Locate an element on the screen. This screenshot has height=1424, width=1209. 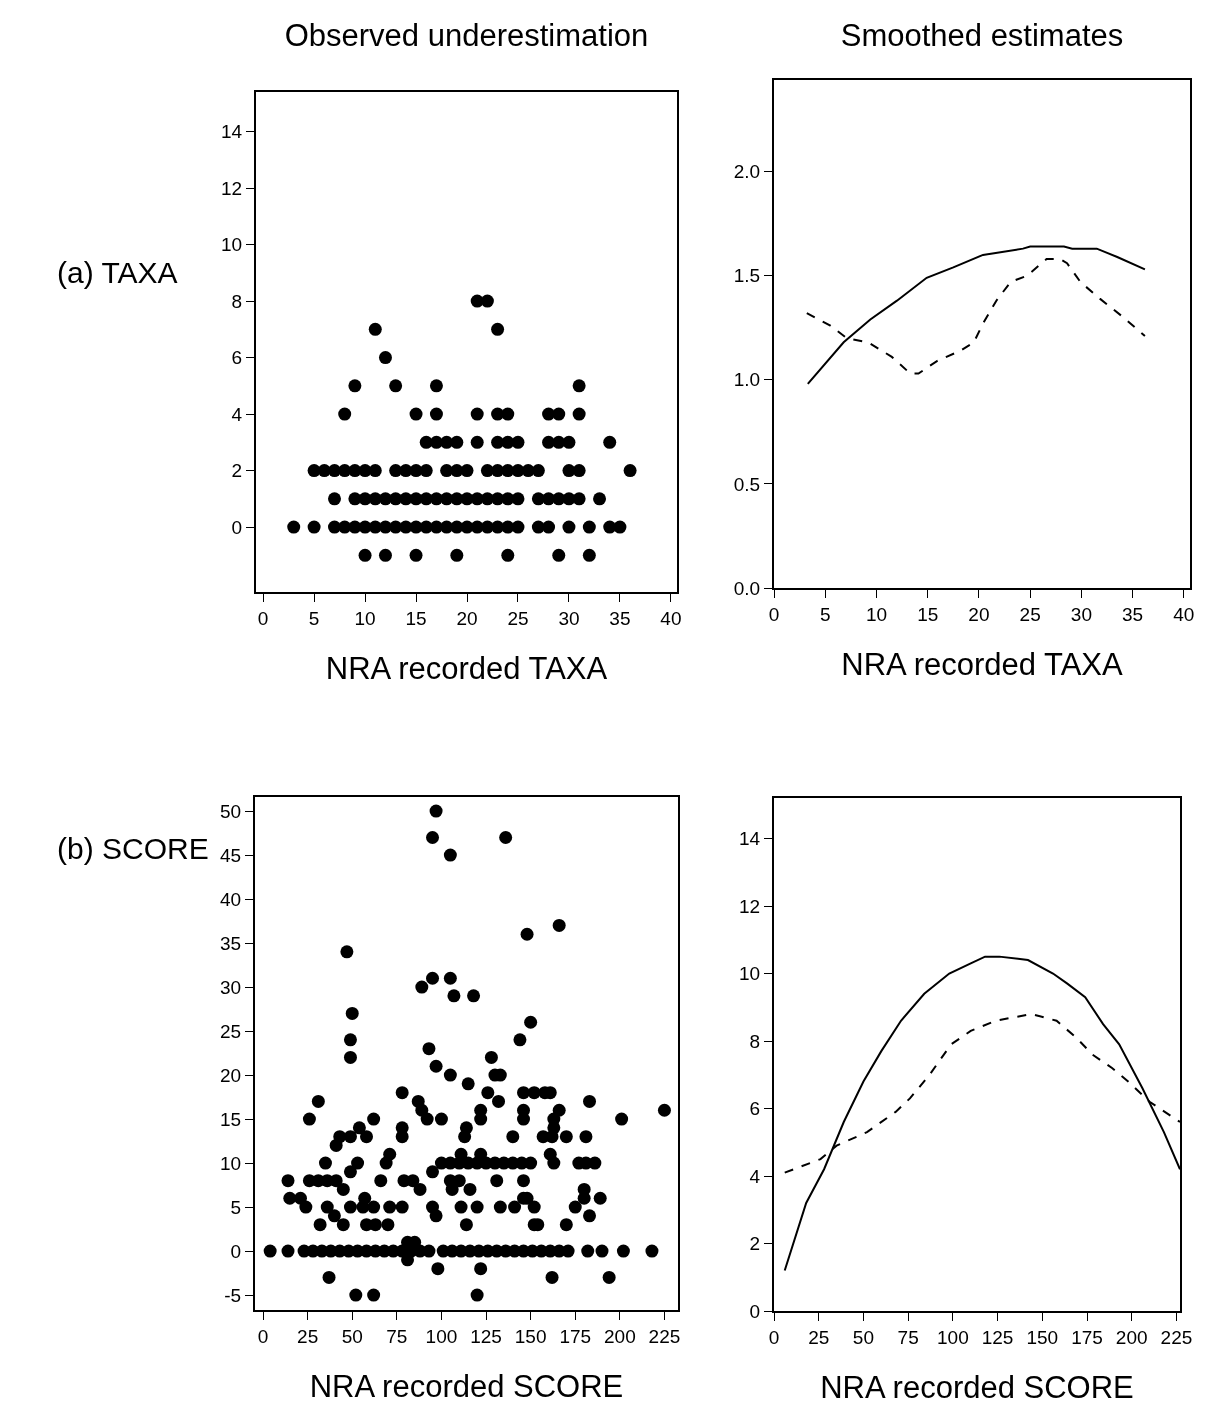
chart-title: Observed underestimation is located at coordinates (466, 35).